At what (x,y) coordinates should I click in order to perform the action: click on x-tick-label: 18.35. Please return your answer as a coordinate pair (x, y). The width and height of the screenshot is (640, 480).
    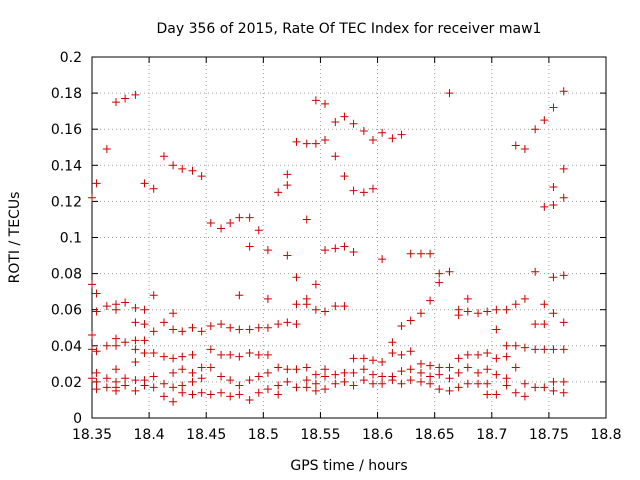
    Looking at the image, I should click on (92, 435).